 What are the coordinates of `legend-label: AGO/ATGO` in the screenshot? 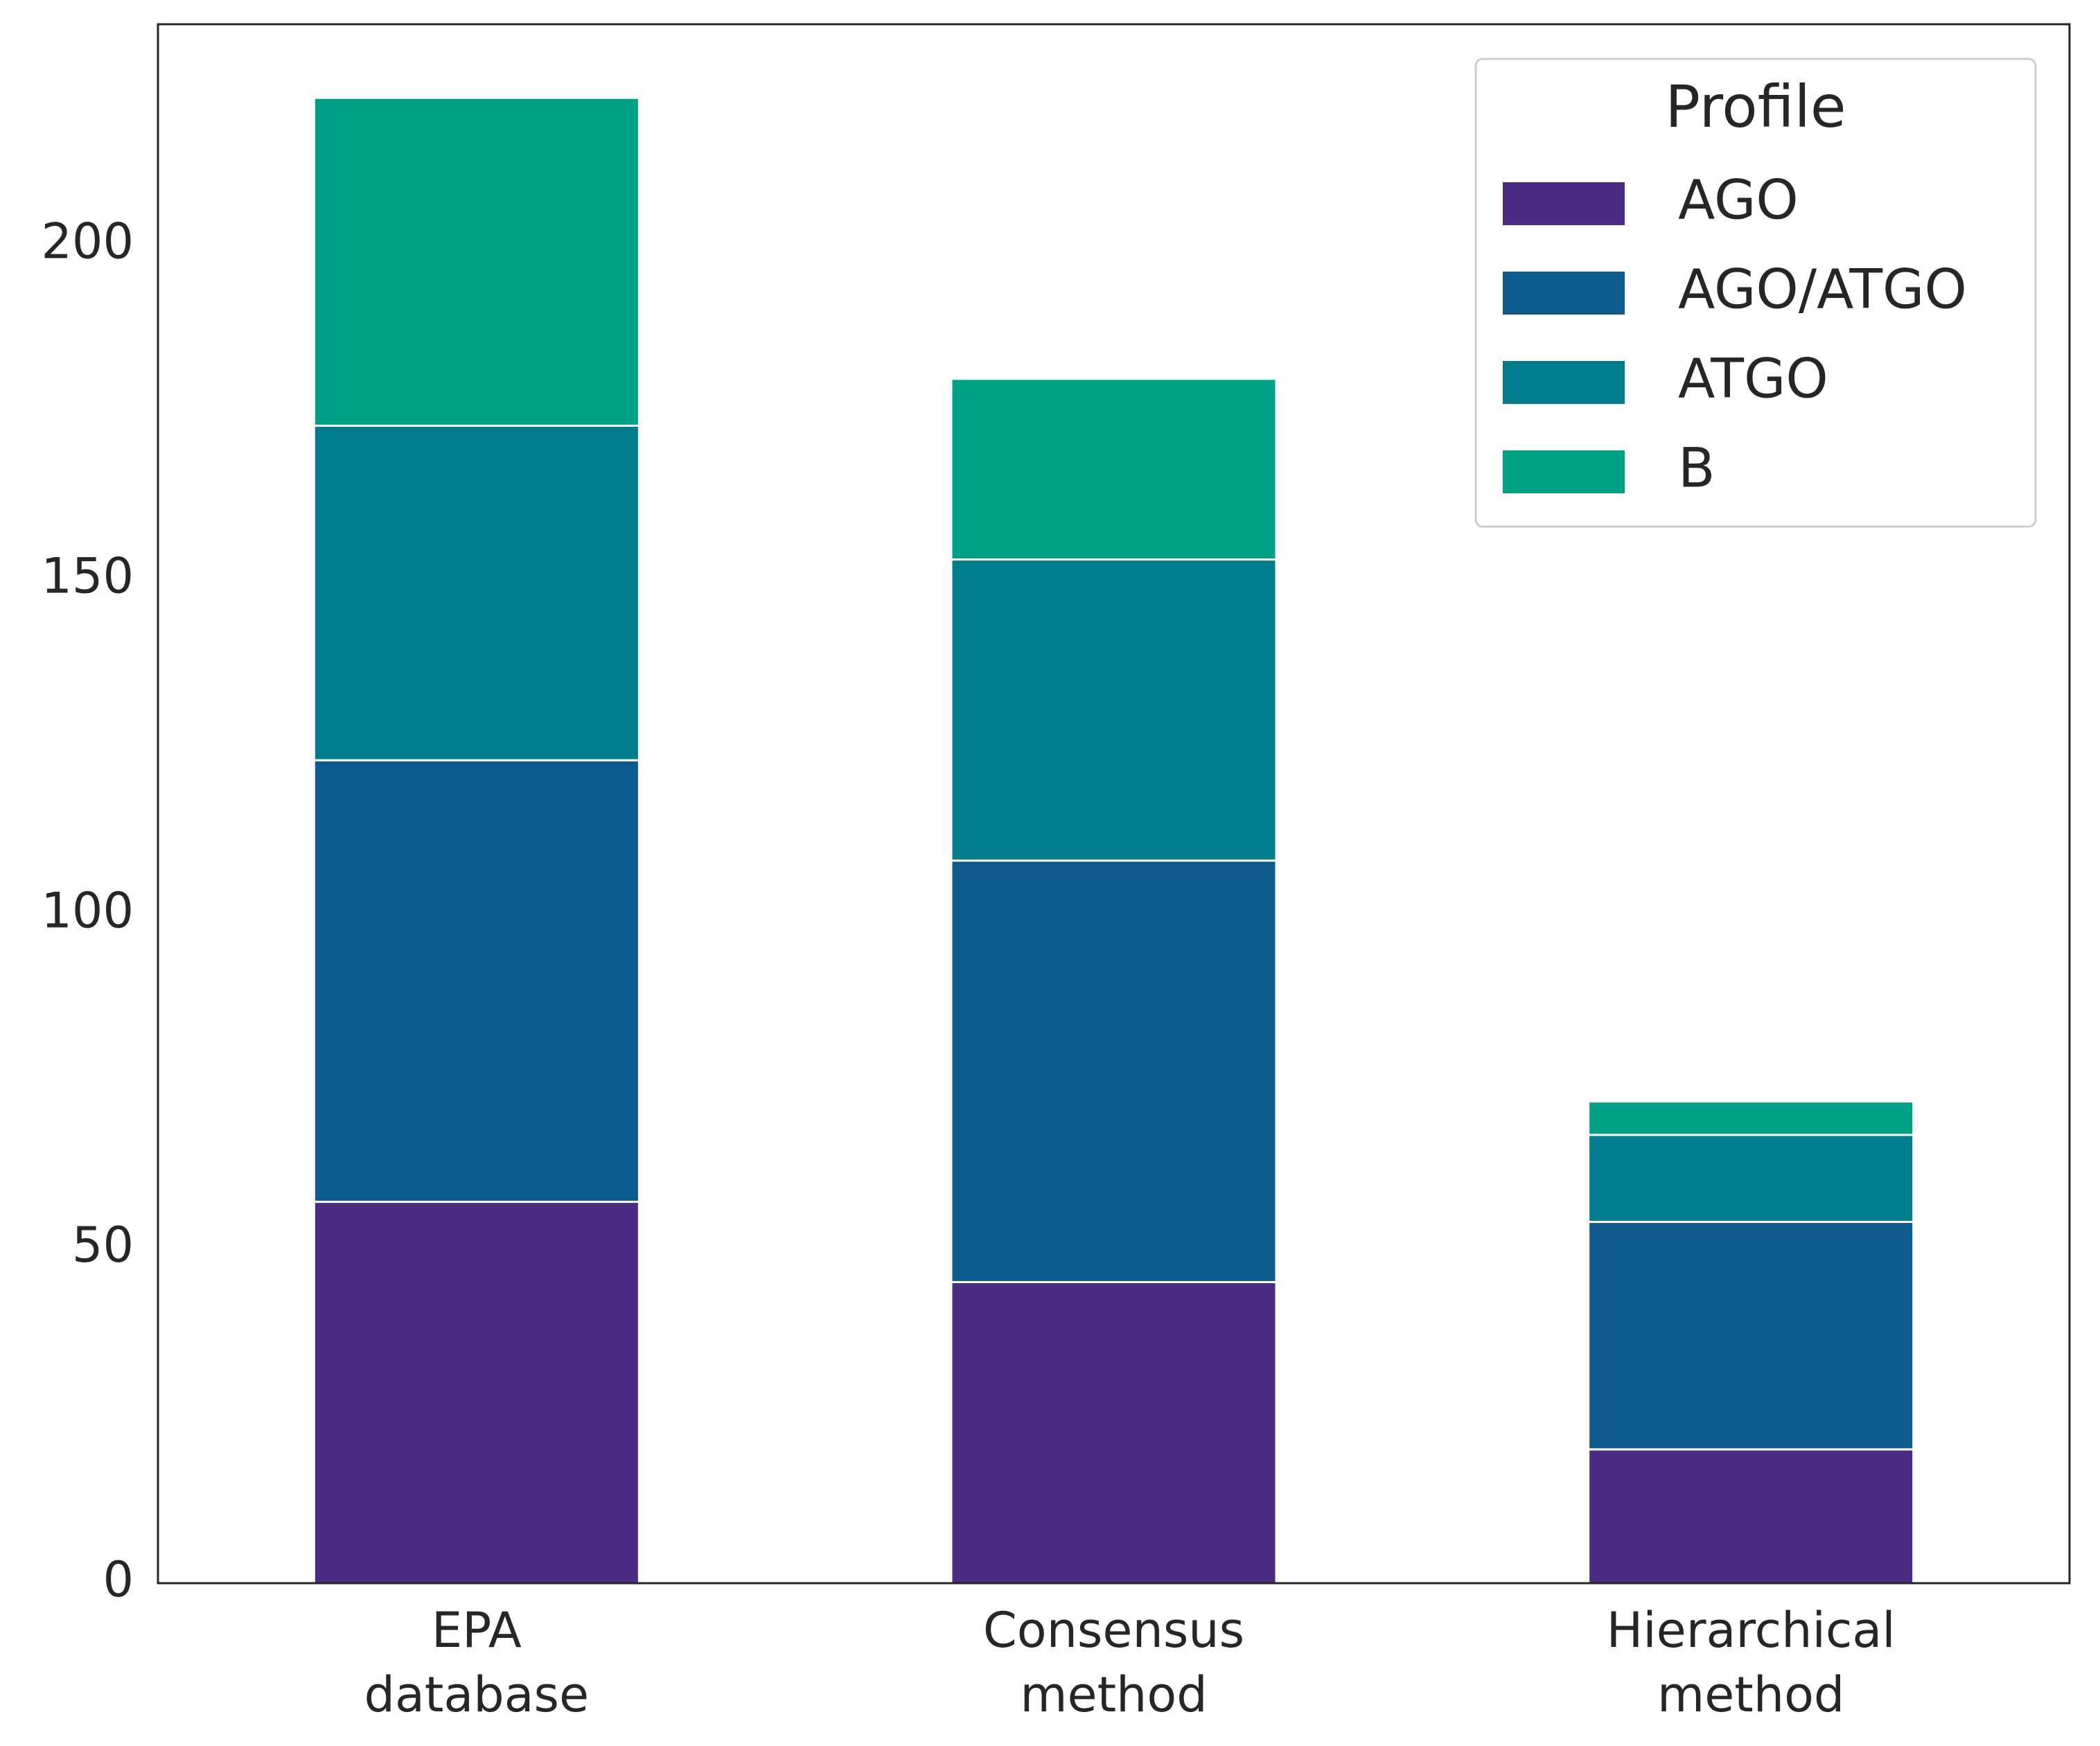 It's located at (1822, 289).